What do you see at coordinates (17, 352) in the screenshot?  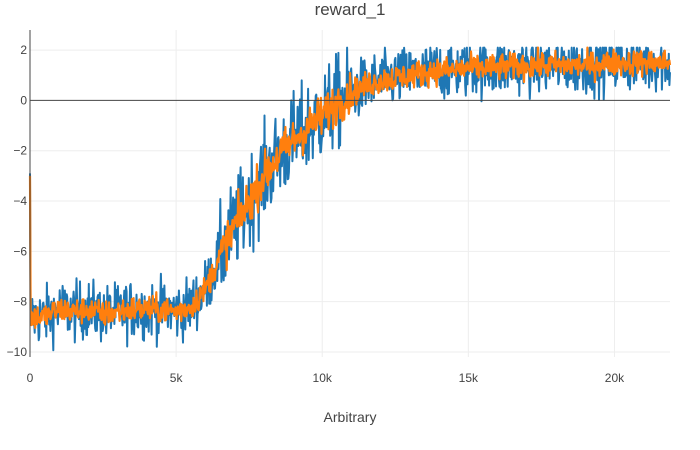 I see `y-tick-label: −10` at bounding box center [17, 352].